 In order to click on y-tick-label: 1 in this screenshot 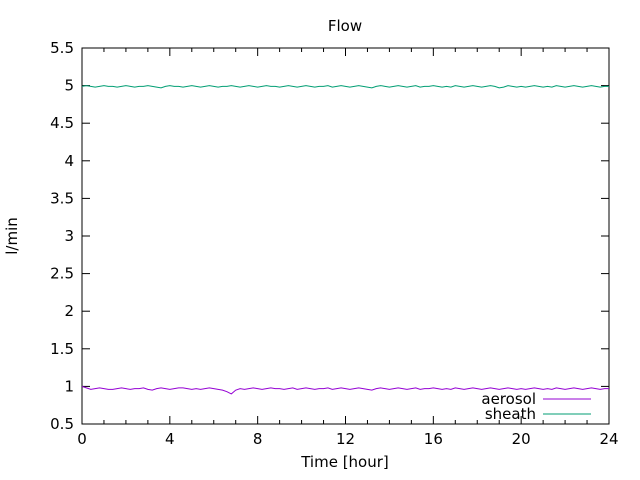, I will do `click(69, 386)`.